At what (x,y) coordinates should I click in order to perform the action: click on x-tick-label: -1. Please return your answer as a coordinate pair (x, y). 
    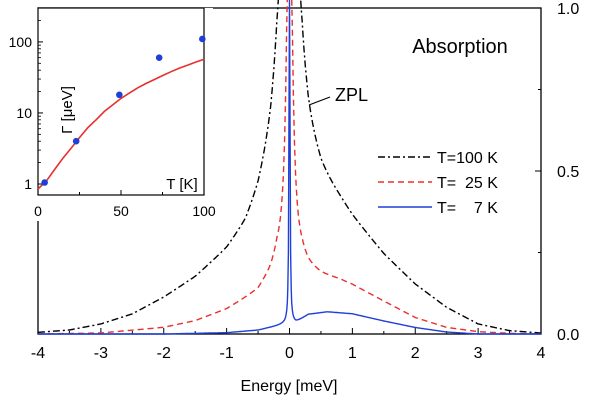
    Looking at the image, I should click on (227, 353).